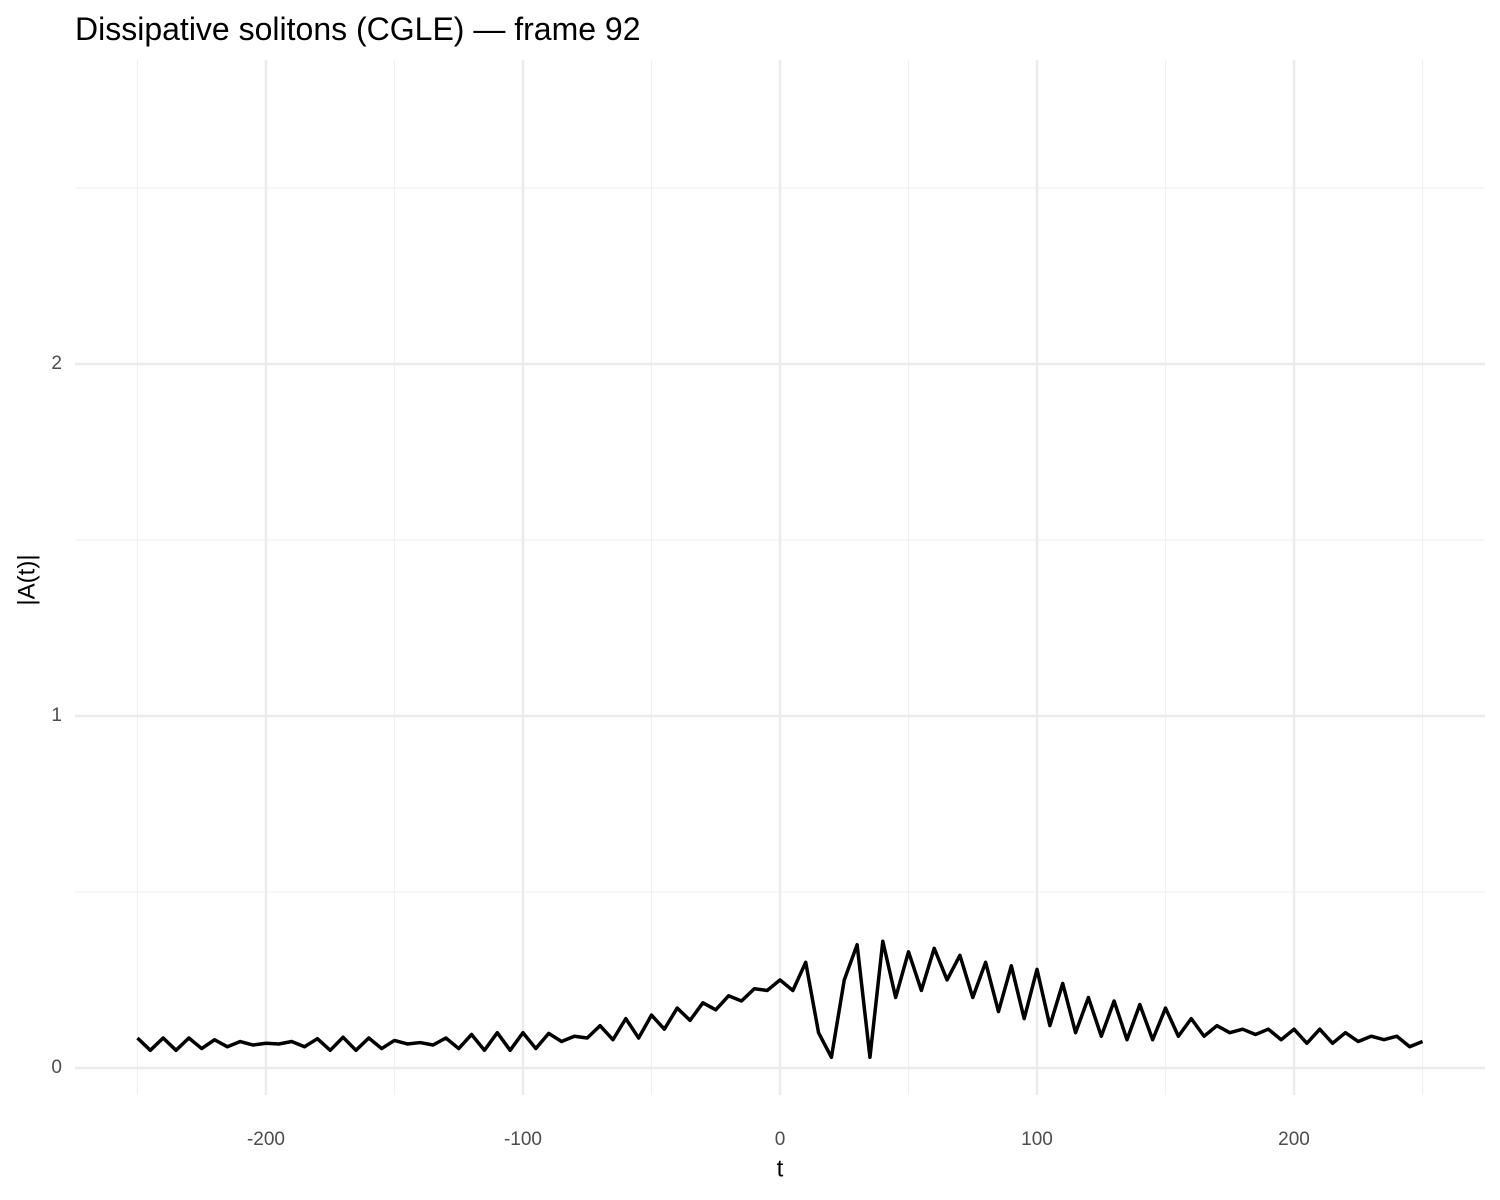  What do you see at coordinates (1037, 1139) in the screenshot?
I see `x-tick-label: 100` at bounding box center [1037, 1139].